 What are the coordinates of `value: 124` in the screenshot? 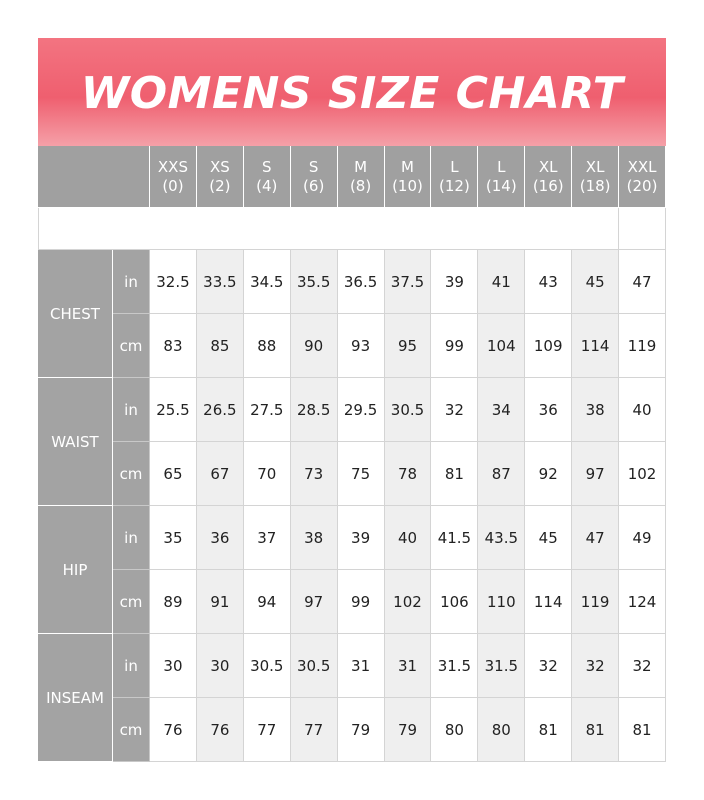 It's located at (642, 601).